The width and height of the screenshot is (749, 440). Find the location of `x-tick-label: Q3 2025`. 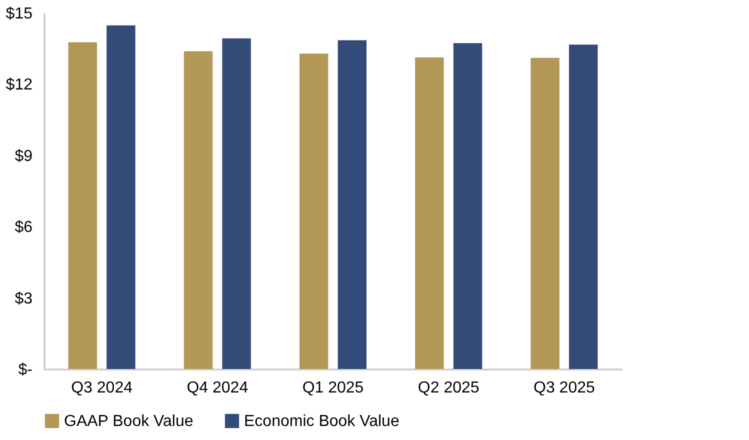

x-tick-label: Q3 2025 is located at coordinates (564, 388).